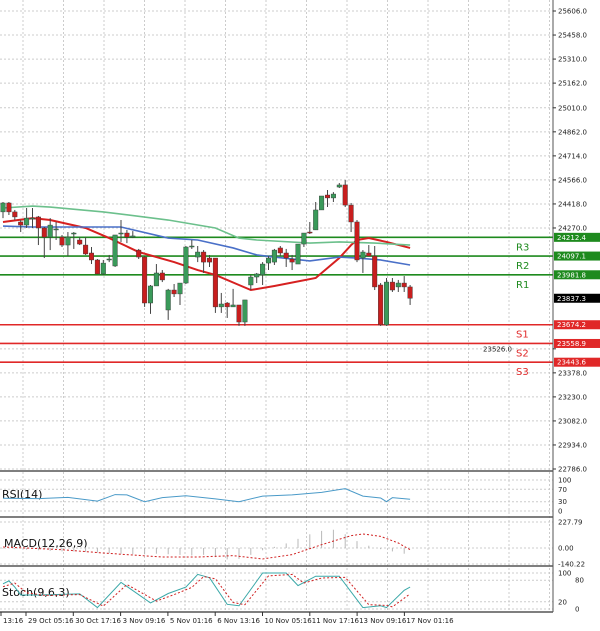 This screenshot has height=631, width=600. Describe the element at coordinates (522, 335) in the screenshot. I see `level-name-s1: S1` at that location.